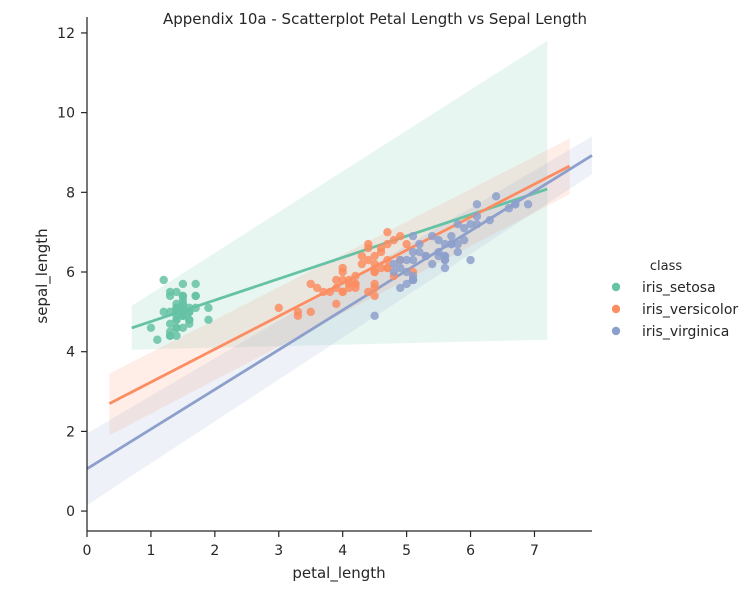 The height and width of the screenshot is (598, 748). What do you see at coordinates (70, 432) in the screenshot?
I see `y-tick-label: 2` at bounding box center [70, 432].